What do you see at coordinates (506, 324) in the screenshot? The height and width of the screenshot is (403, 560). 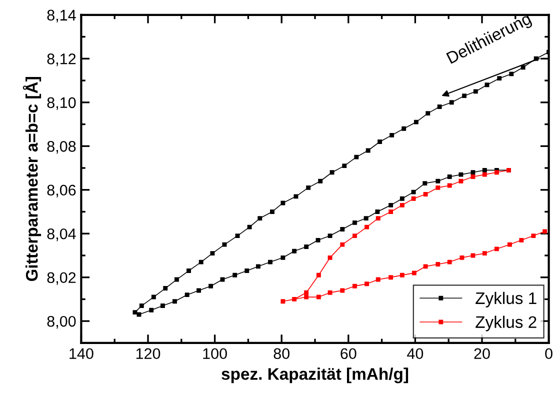 I see `legend-label: Zyklus 2` at bounding box center [506, 324].